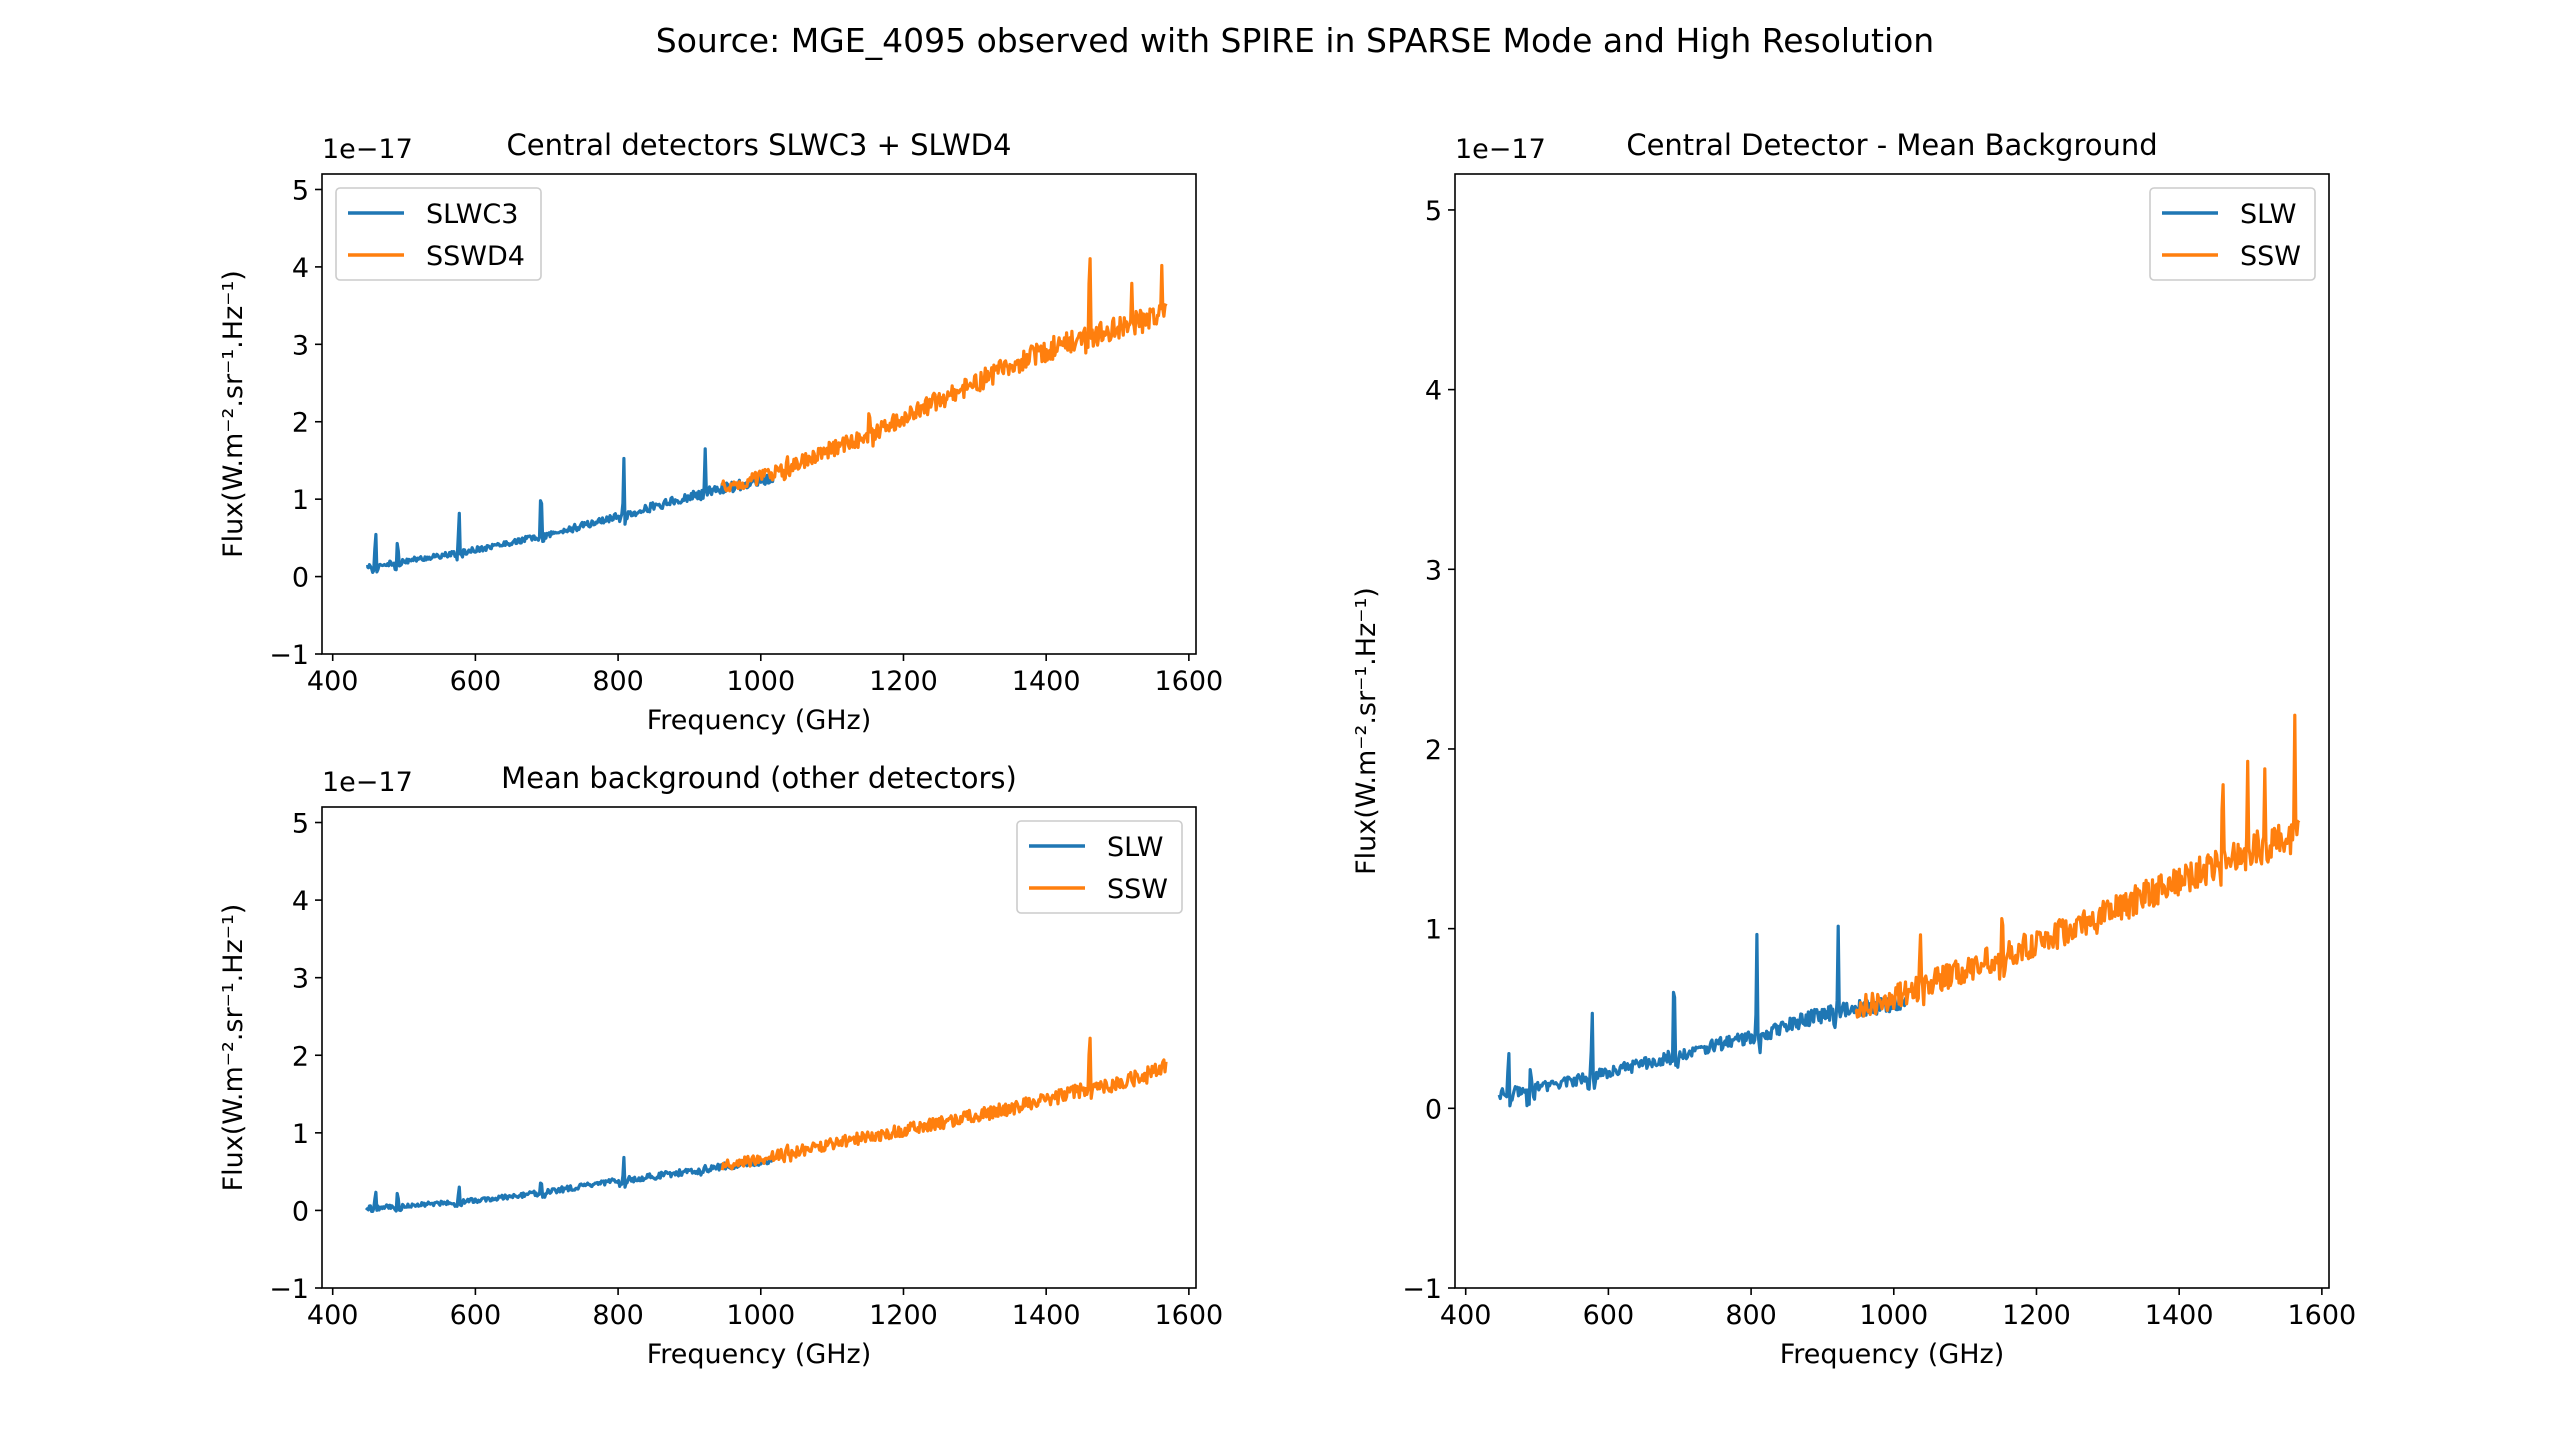 The height and width of the screenshot is (1438, 2560). Describe the element at coordinates (475, 256) in the screenshot. I see `legend-label-sswd4: SSWD4` at that location.